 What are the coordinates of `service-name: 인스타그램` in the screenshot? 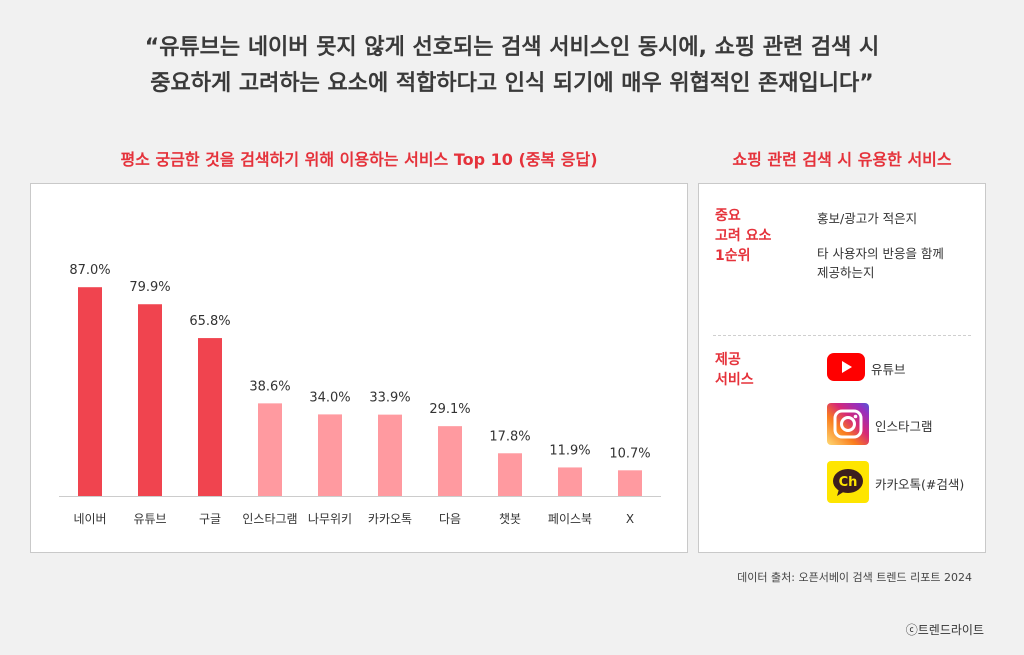 It's located at (904, 426).